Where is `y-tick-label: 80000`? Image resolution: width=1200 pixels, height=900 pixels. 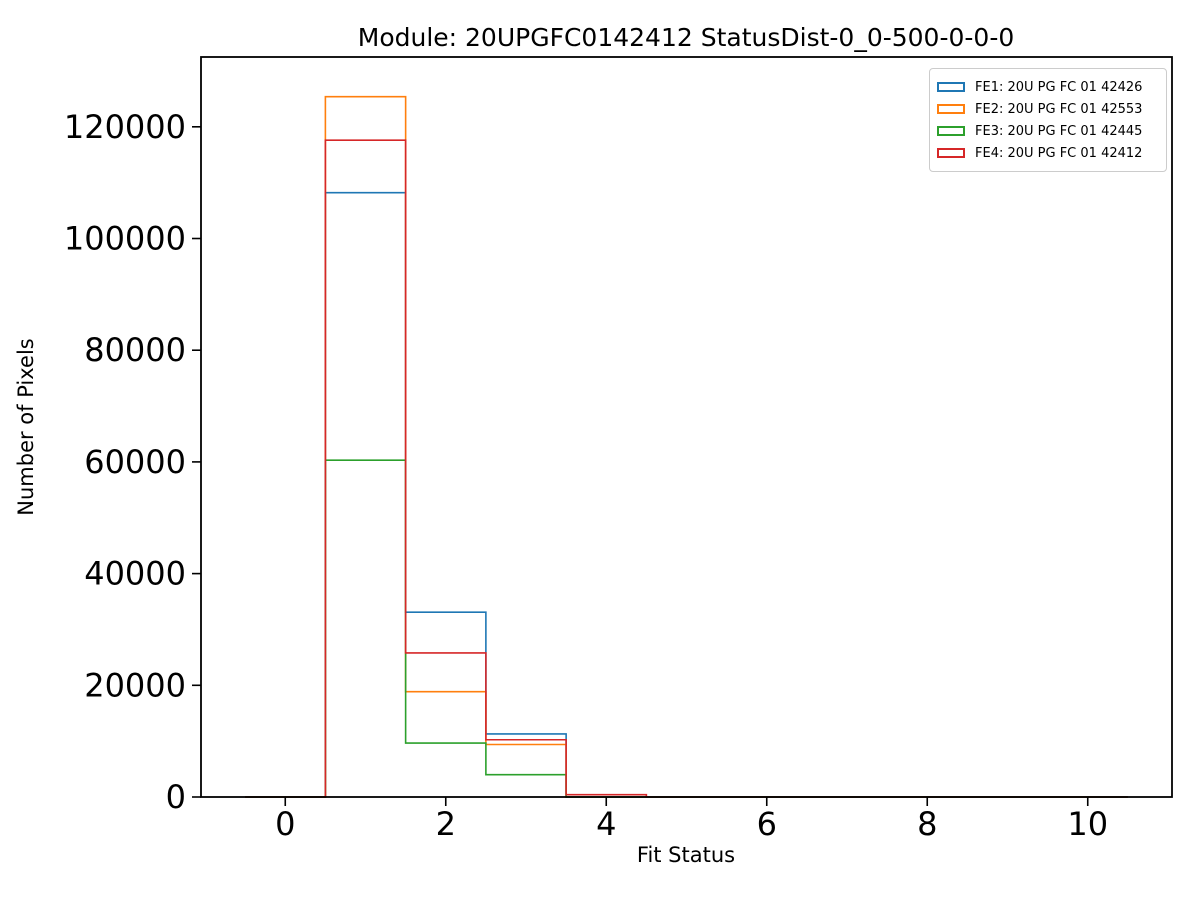
y-tick-label: 80000 is located at coordinates (135, 350).